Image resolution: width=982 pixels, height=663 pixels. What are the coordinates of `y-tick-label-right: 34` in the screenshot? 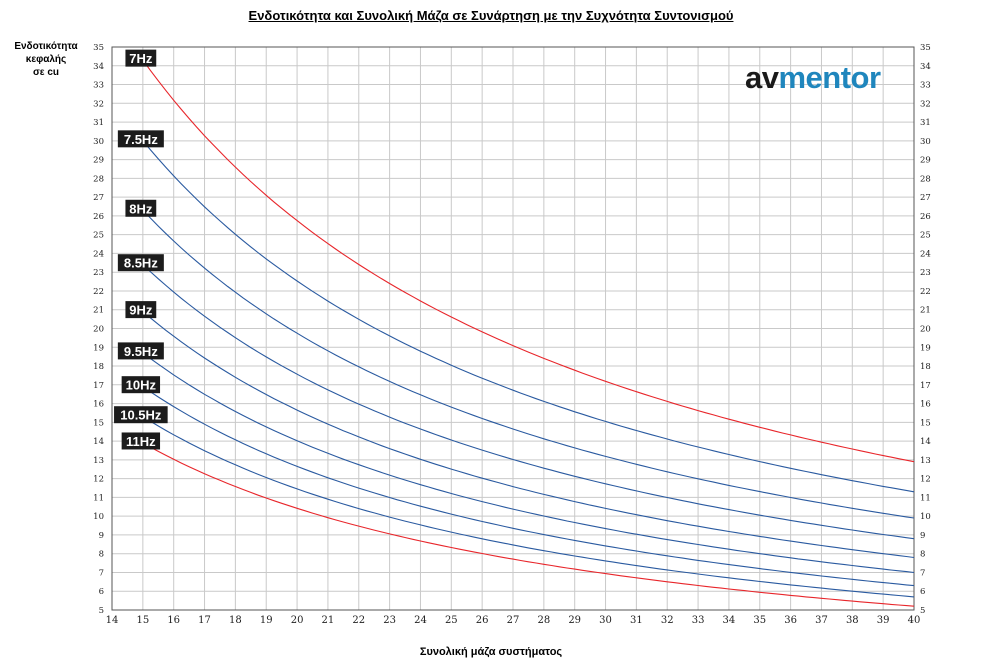 It's located at (925, 67).